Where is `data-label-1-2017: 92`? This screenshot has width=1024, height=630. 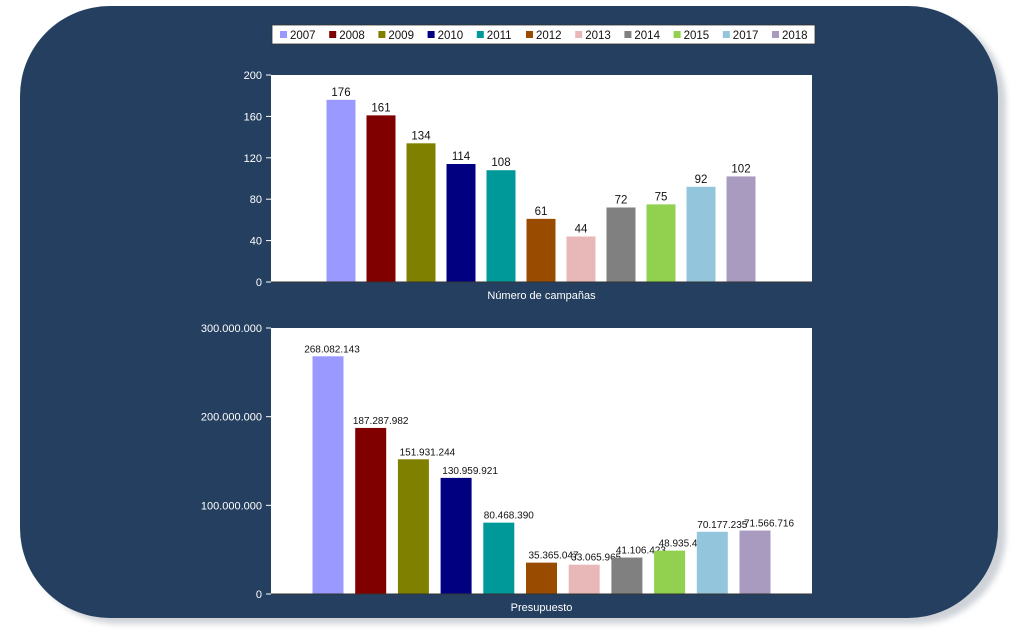 data-label-1-2017: 92 is located at coordinates (701, 180).